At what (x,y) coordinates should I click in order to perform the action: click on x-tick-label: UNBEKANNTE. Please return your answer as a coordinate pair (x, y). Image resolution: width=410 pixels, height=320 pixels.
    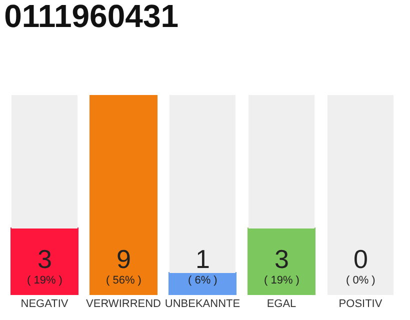
    Looking at the image, I should click on (202, 304).